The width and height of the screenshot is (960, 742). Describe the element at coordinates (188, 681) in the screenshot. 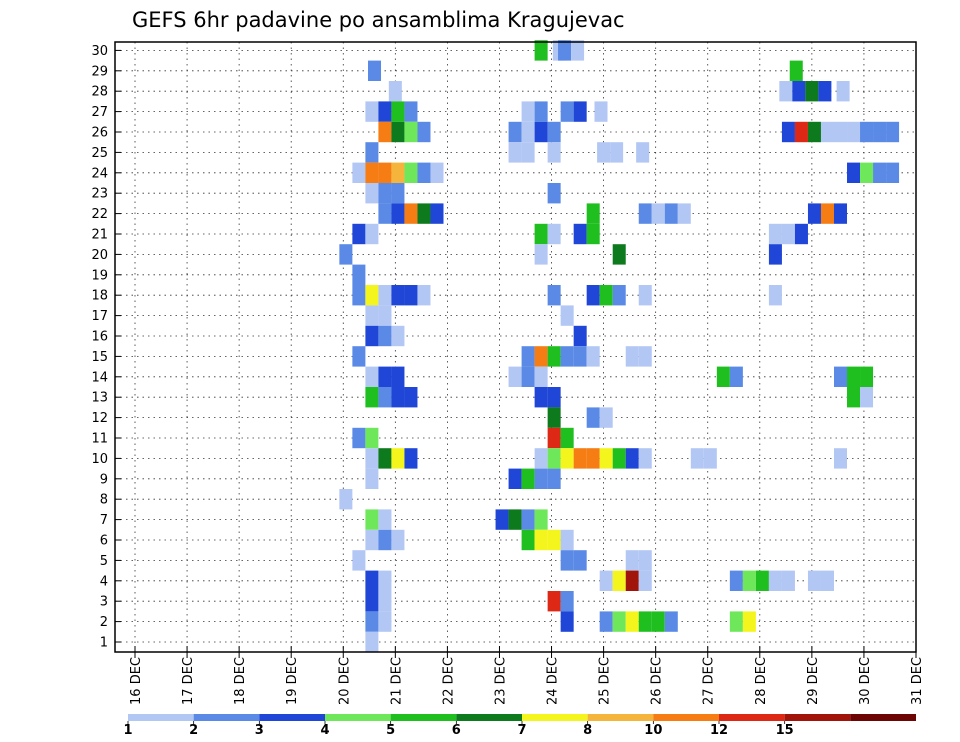

I see `x-tick-label: 17 DEC` at that location.